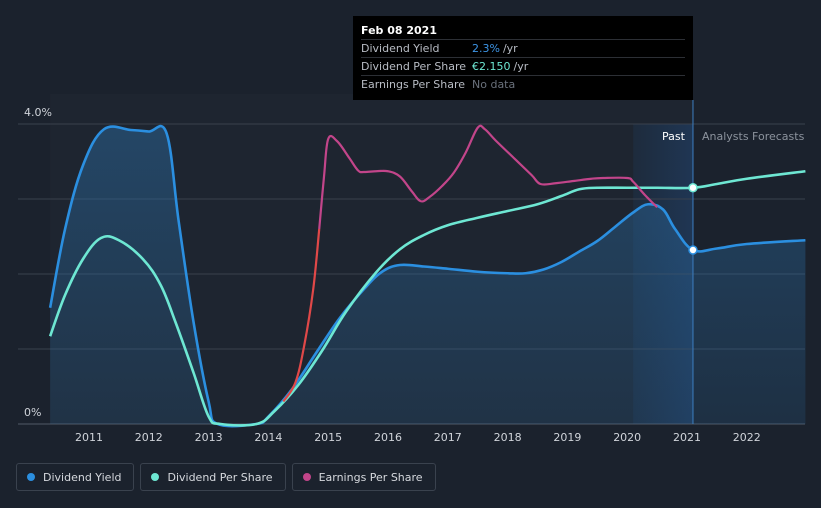 The image size is (821, 508). What do you see at coordinates (32, 412) in the screenshot?
I see `y-tick-label: 0%` at bounding box center [32, 412].